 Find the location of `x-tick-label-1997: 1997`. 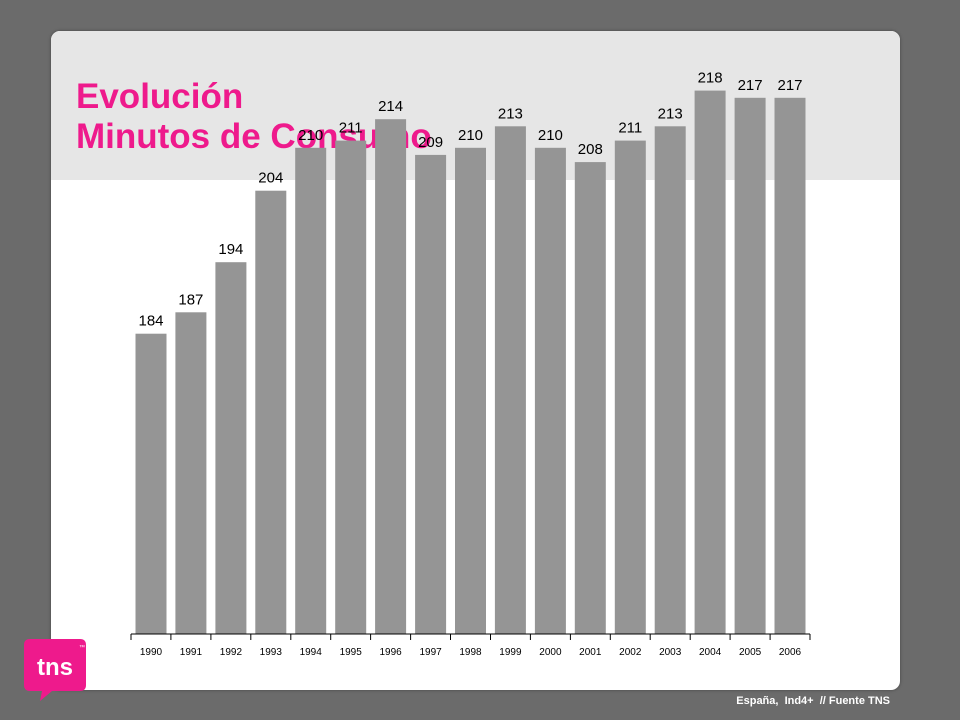

x-tick-label-1997: 1997 is located at coordinates (430, 652).